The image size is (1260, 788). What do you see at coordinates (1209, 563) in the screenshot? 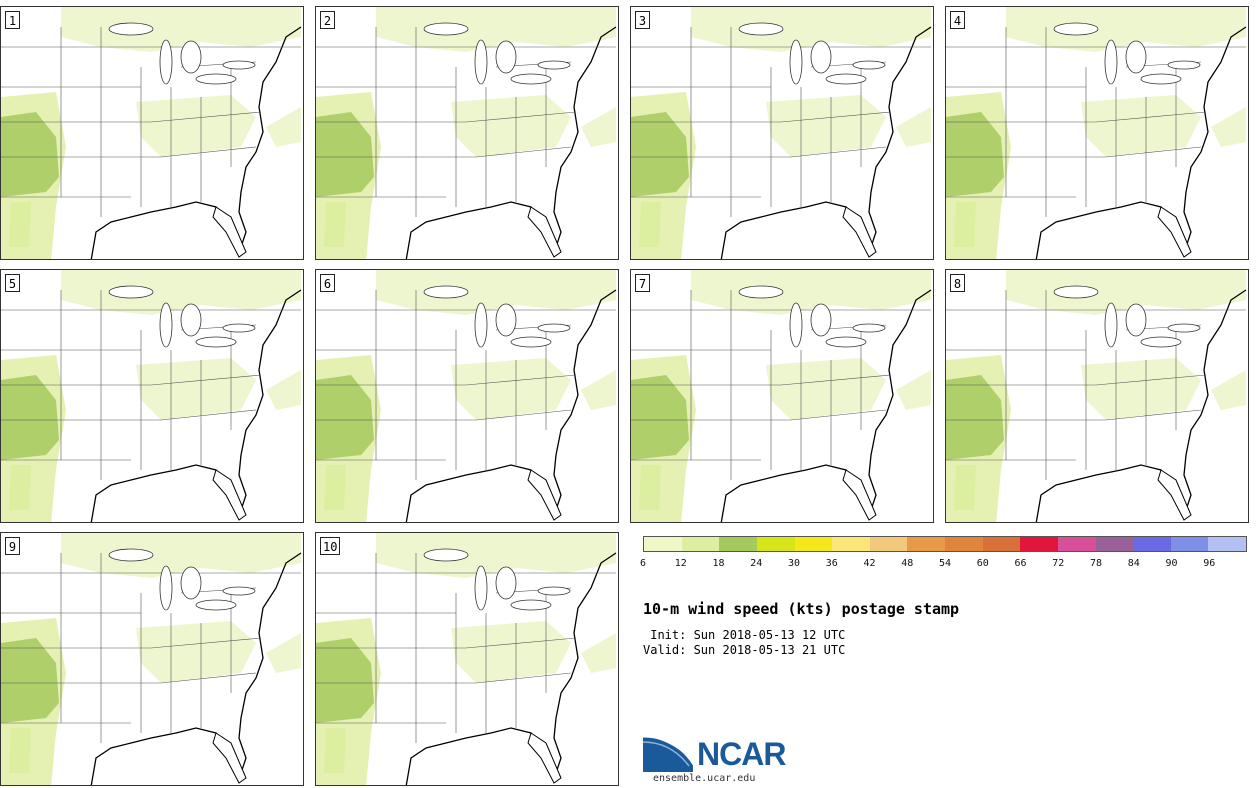
I see `color-bar-tick-label: 96` at bounding box center [1209, 563].